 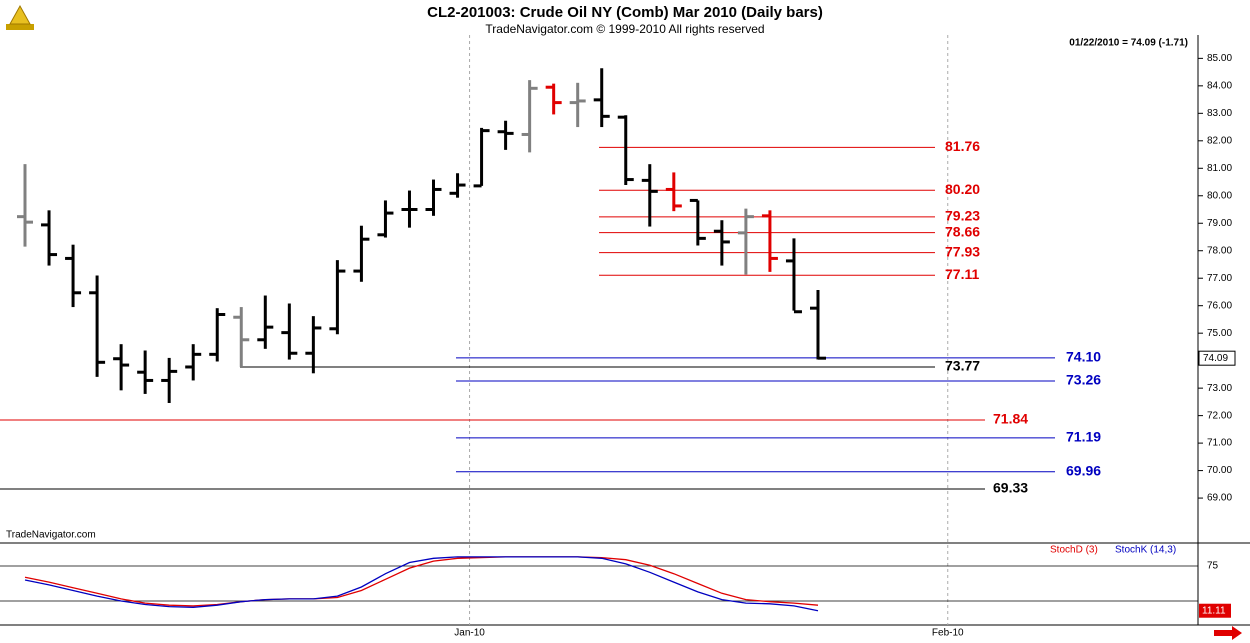 I want to click on y-tick-label: 75.00, so click(x=1219, y=333).